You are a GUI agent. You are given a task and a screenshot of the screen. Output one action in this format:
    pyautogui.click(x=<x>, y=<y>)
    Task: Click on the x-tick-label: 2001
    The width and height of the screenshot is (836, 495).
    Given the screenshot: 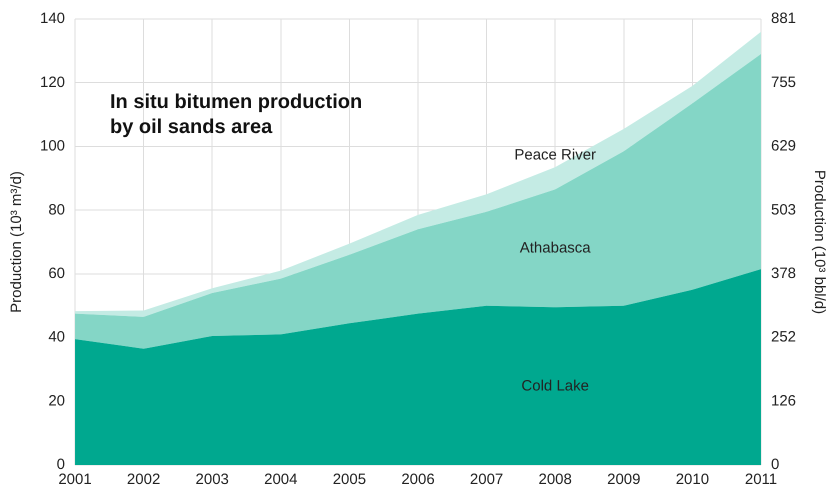 What is the action you would take?
    pyautogui.click(x=75, y=479)
    